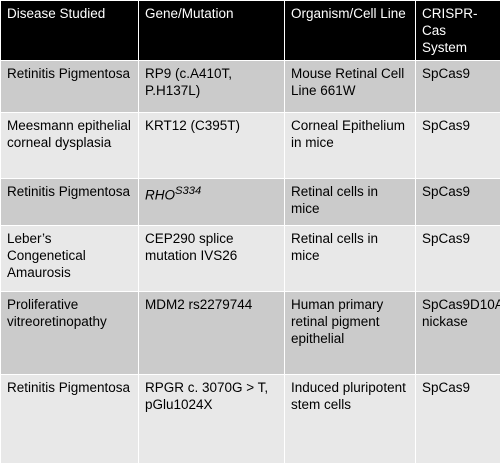  Describe the element at coordinates (212, 146) in the screenshot. I see `cell-gene: KRT12 (C395T)` at that location.